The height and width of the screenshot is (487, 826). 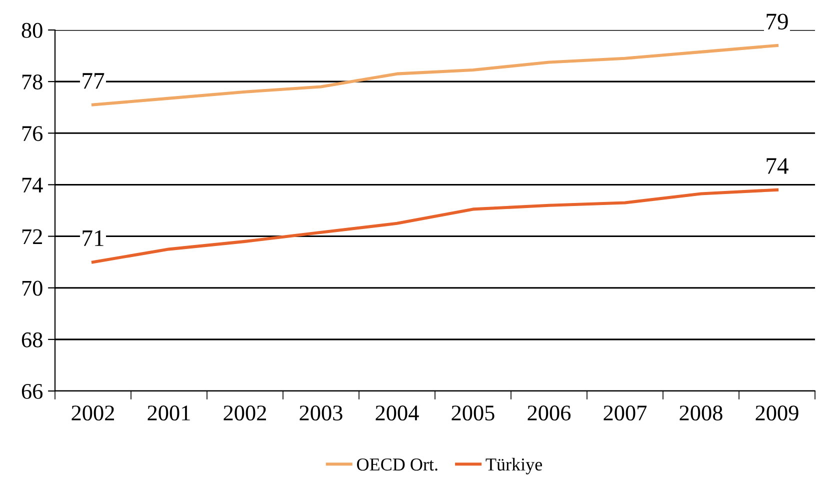 What do you see at coordinates (93, 81) in the screenshot?
I see `data-label: 77` at bounding box center [93, 81].